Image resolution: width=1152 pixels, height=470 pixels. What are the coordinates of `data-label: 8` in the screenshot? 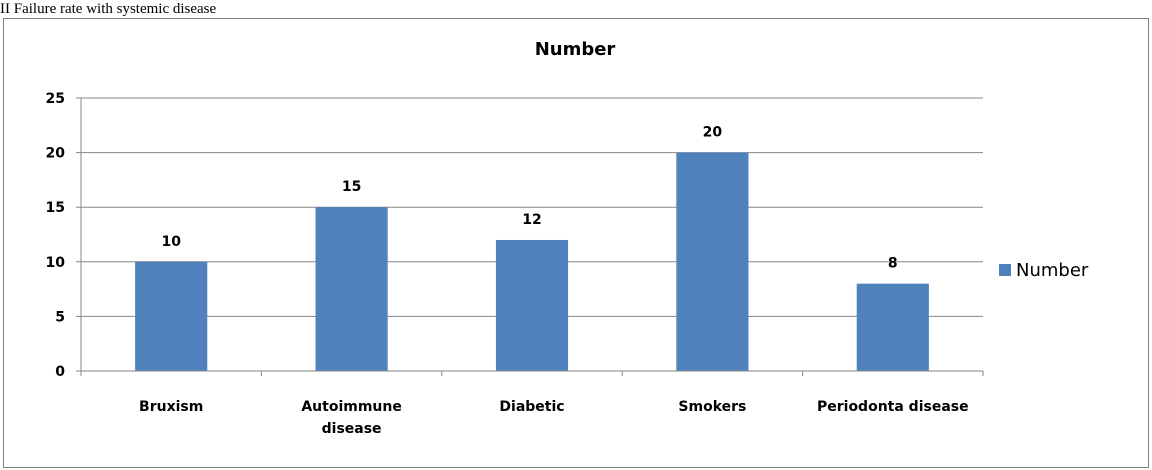 It's located at (893, 264).